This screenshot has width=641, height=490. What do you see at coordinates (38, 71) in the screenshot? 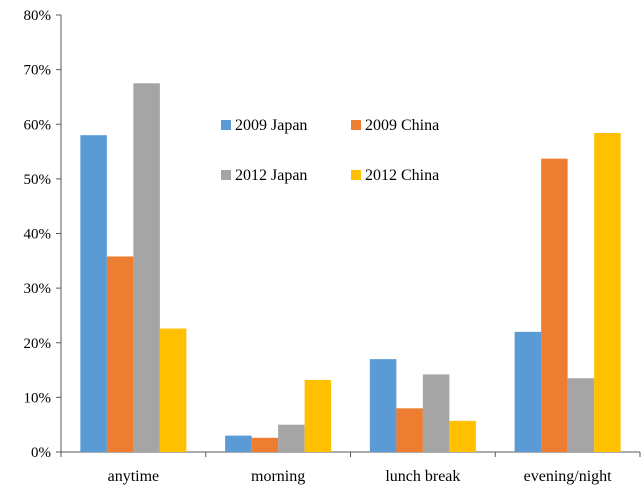
I see `y-tick-label: 70%` at bounding box center [38, 71].